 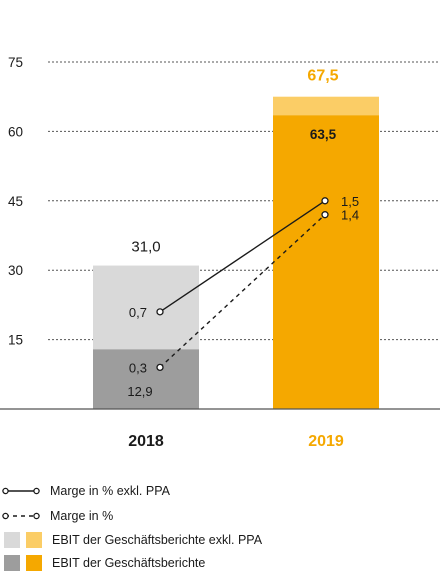 What do you see at coordinates (350, 201) in the screenshot?
I see `margin-label: 1,5` at bounding box center [350, 201].